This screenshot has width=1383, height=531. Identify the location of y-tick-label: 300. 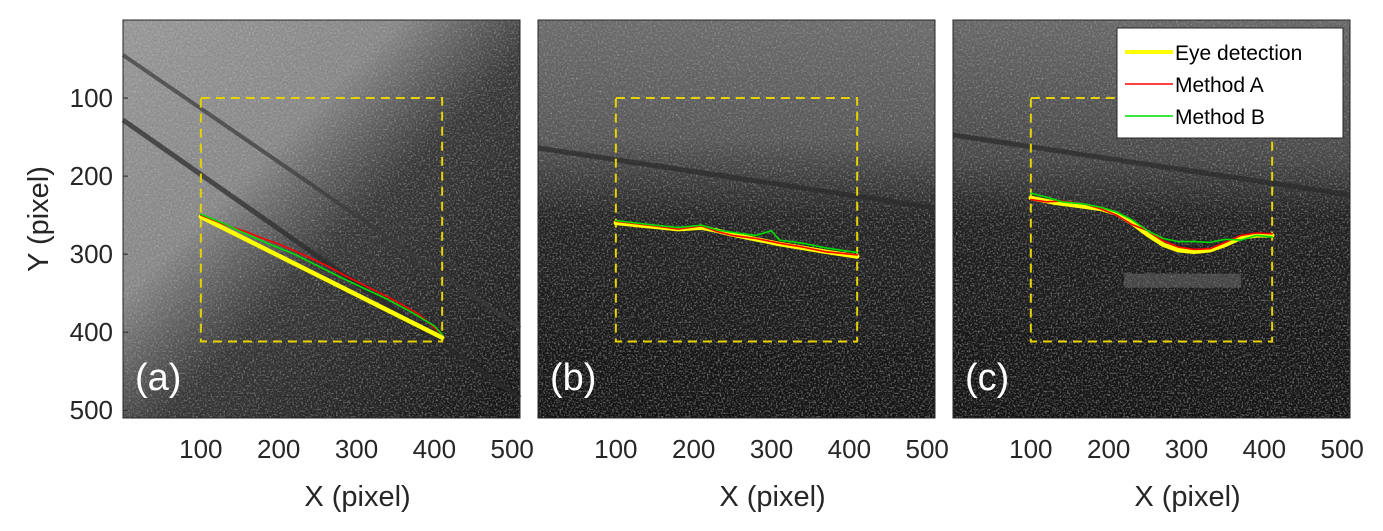
(91, 254).